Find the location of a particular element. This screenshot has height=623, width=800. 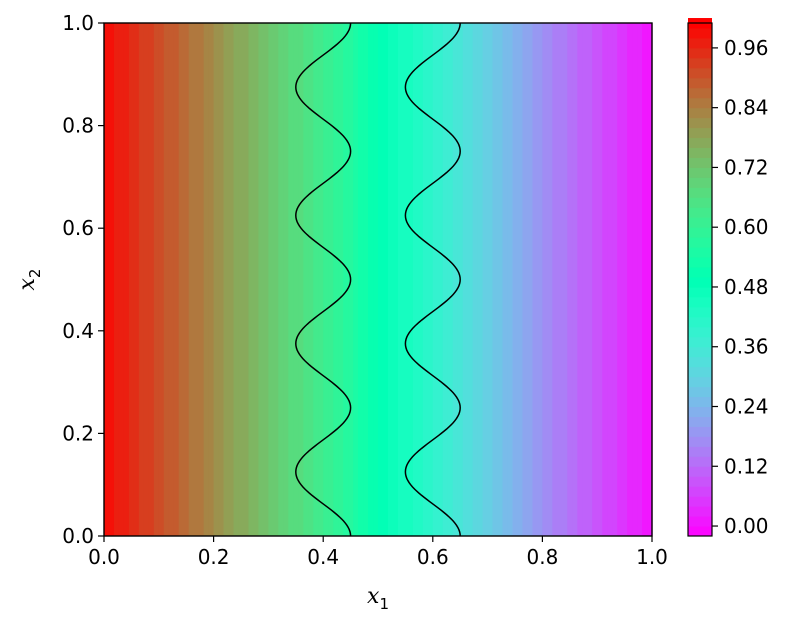

x-axis: 0.0 0.2 0.4 0.6 0.8 1.0 is located at coordinates (378, 552).